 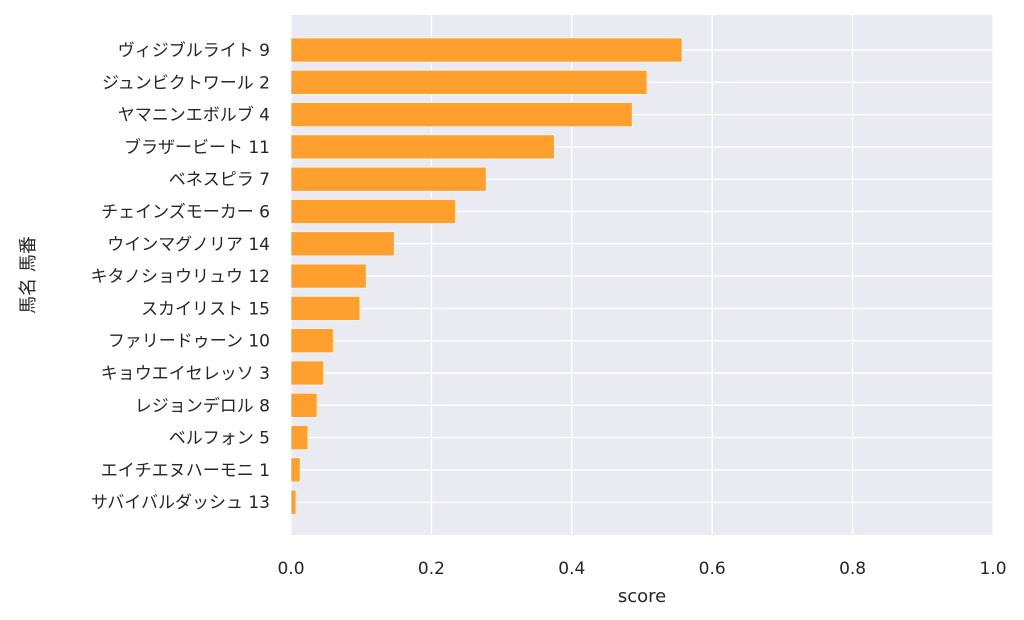 I want to click on y-tick-label: サバイバルダッシュ 13, so click(x=180, y=503).